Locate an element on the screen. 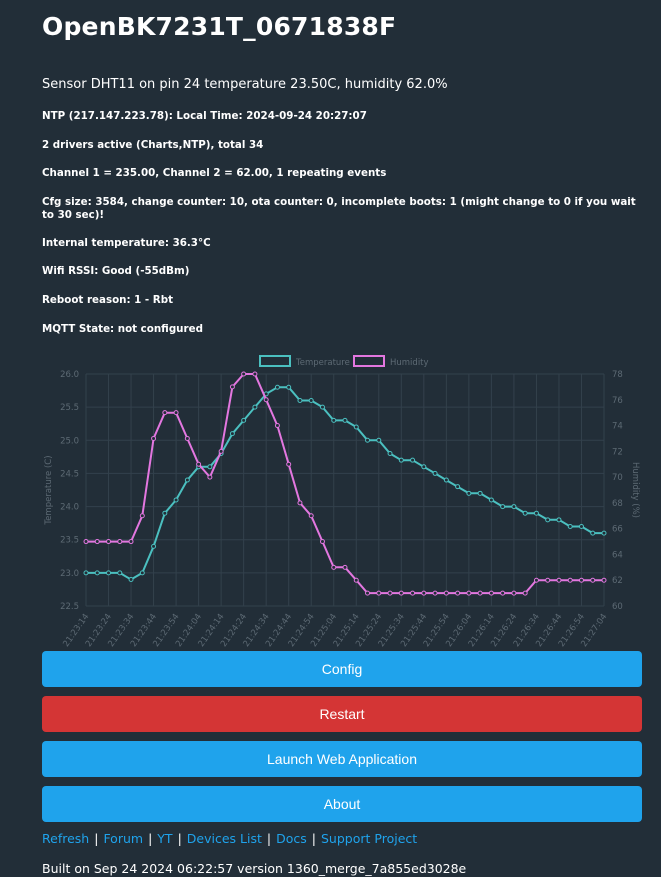 The image size is (661, 877). humidity-legend-swatch is located at coordinates (369, 361).